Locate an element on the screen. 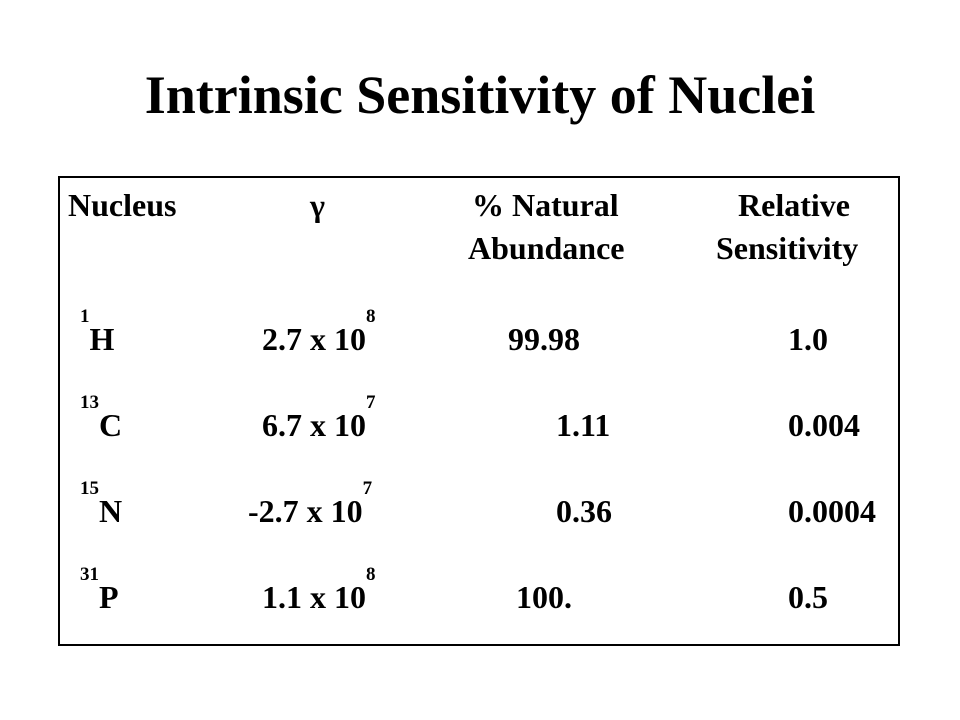  row-3-gamma: -2.7 x 10⁷ is located at coordinates (310, 504).